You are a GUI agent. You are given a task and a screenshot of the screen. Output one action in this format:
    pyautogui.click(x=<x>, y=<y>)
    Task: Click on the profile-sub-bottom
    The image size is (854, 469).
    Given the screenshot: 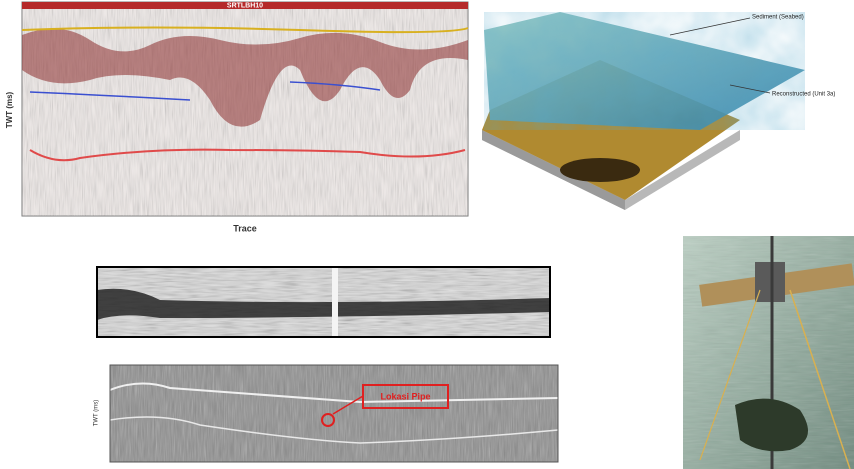 What is the action you would take?
    pyautogui.click(x=334, y=430)
    